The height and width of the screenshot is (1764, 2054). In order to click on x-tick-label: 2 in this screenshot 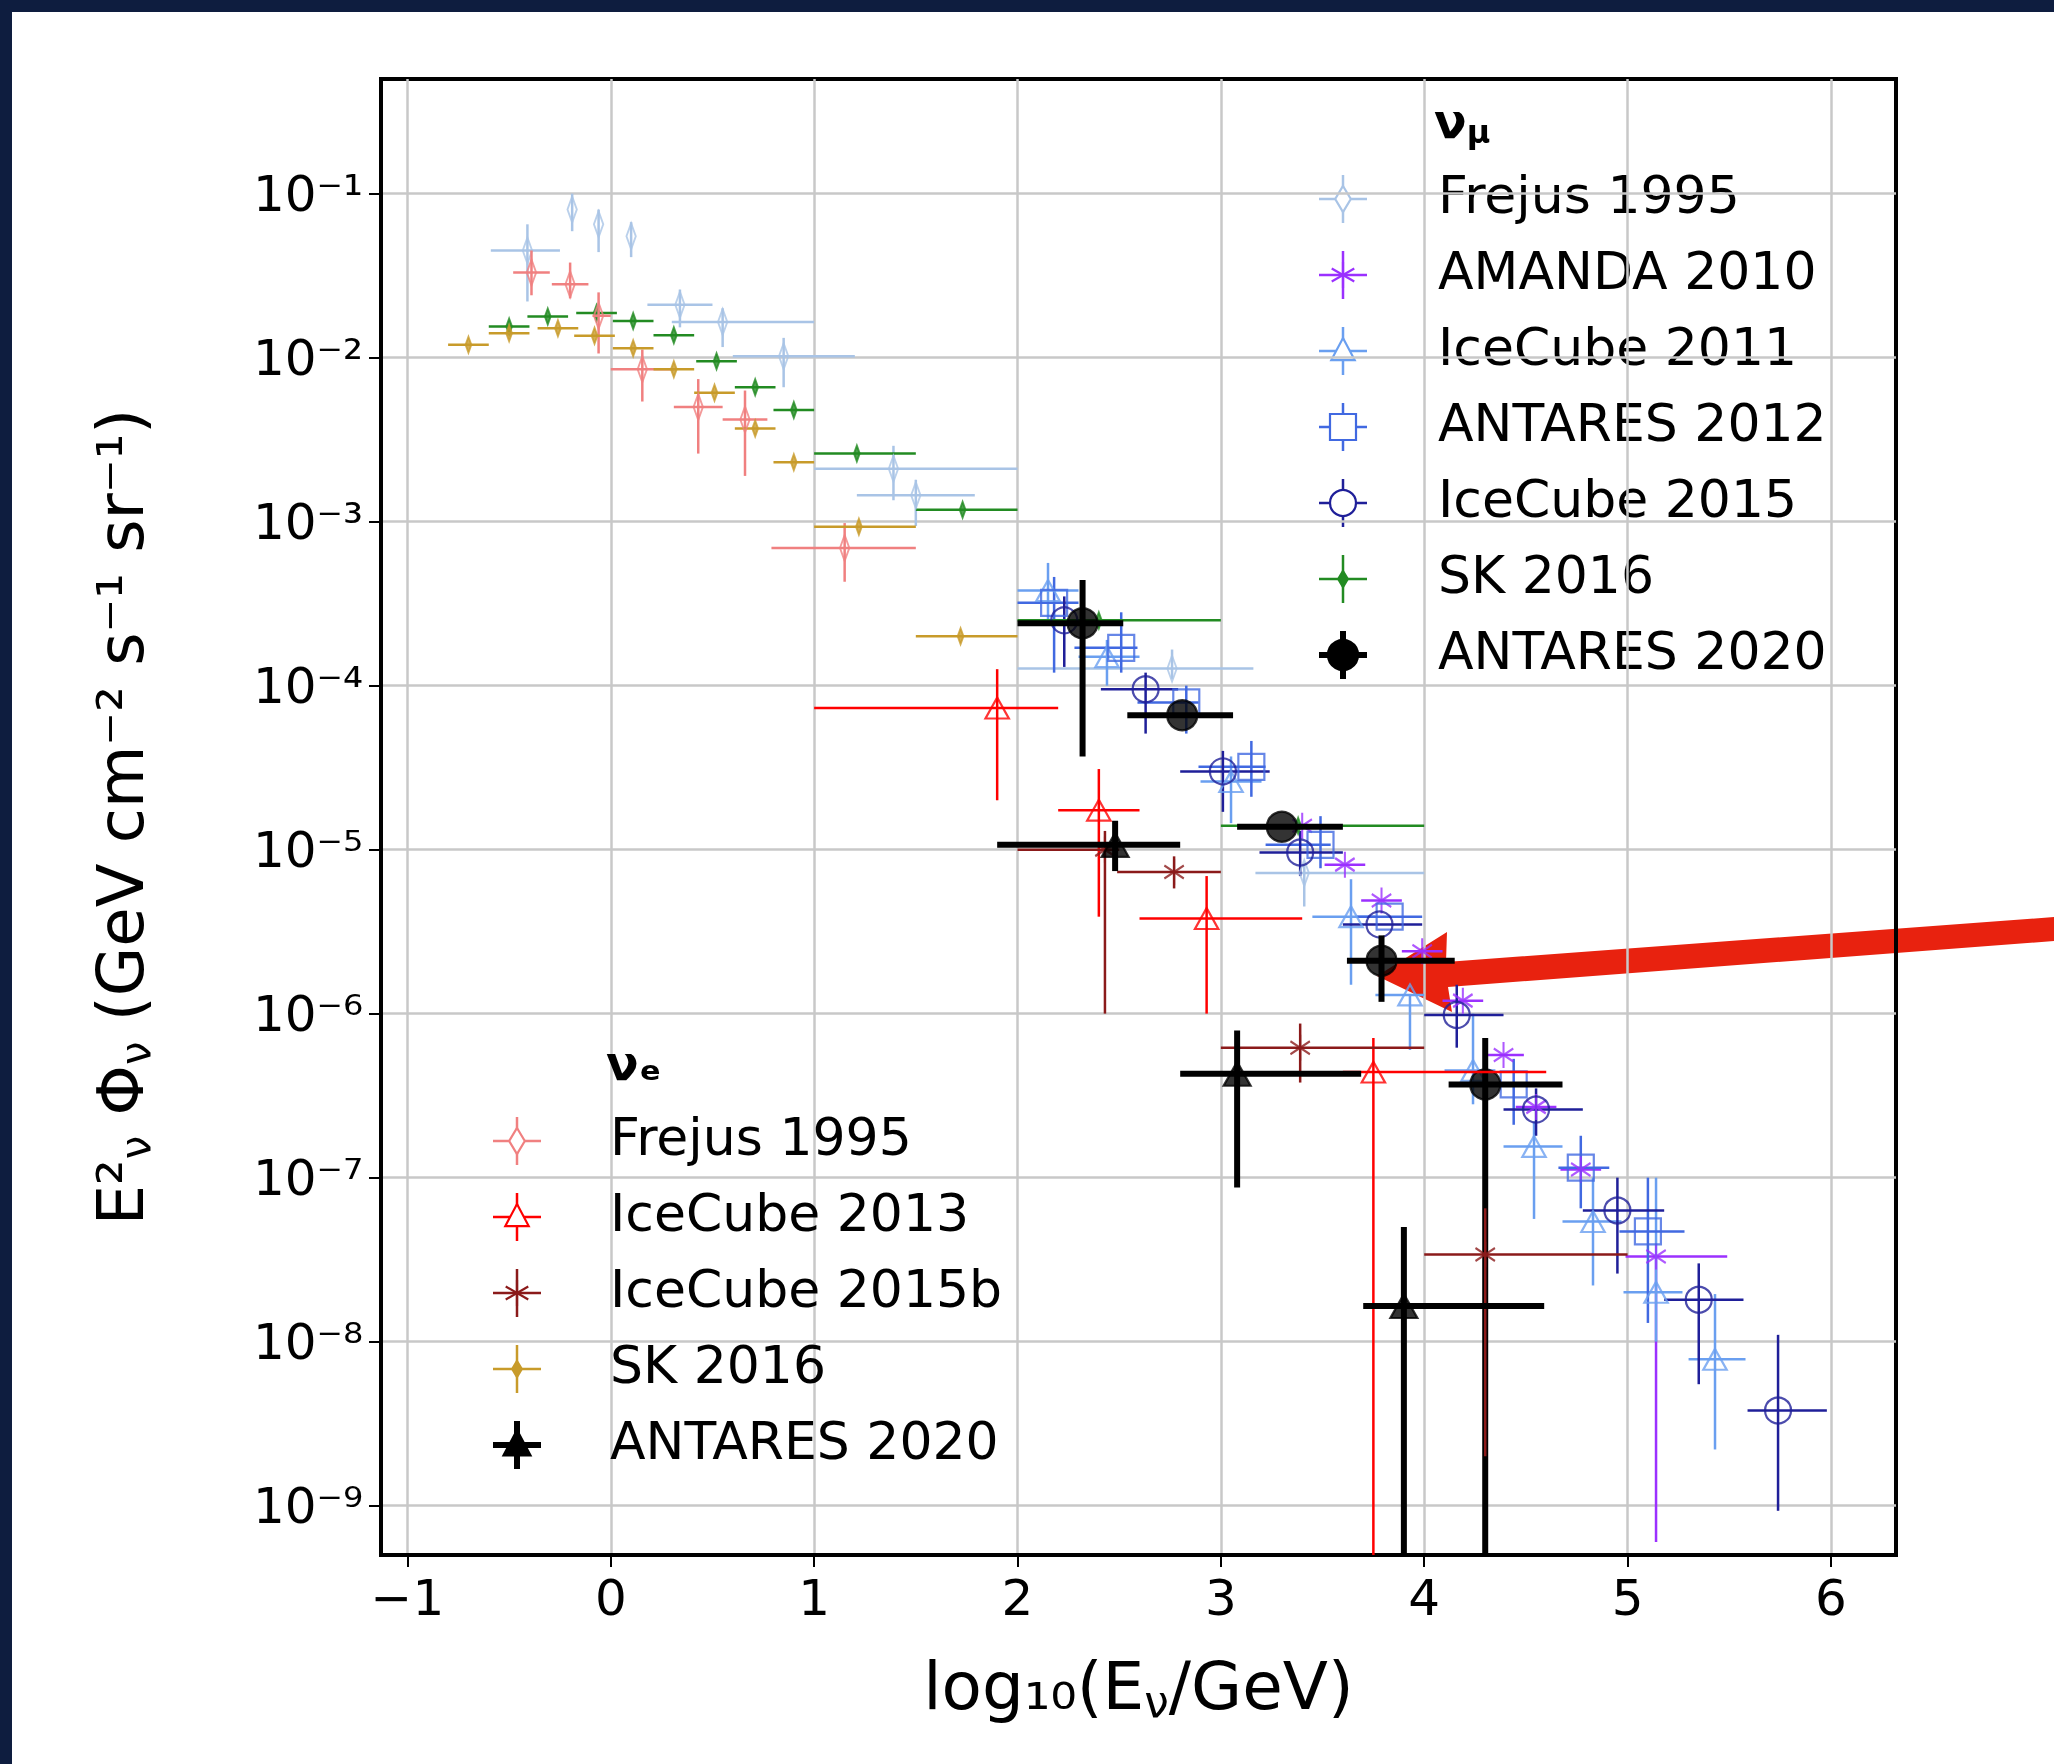, I will do `click(1017, 1598)`.